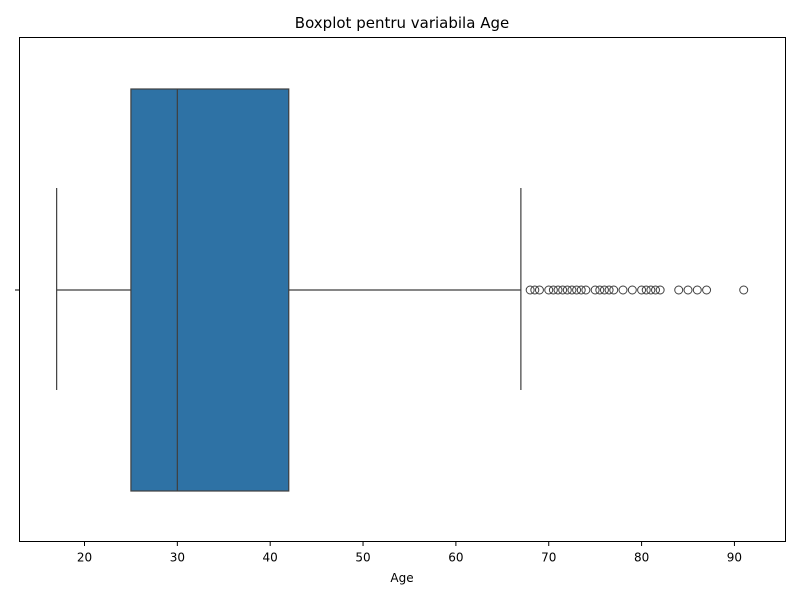 The height and width of the screenshot is (600, 800). Describe the element at coordinates (409, 553) in the screenshot. I see `x-axis-ticks: 20 30 40 50 60 70 80 90` at that location.